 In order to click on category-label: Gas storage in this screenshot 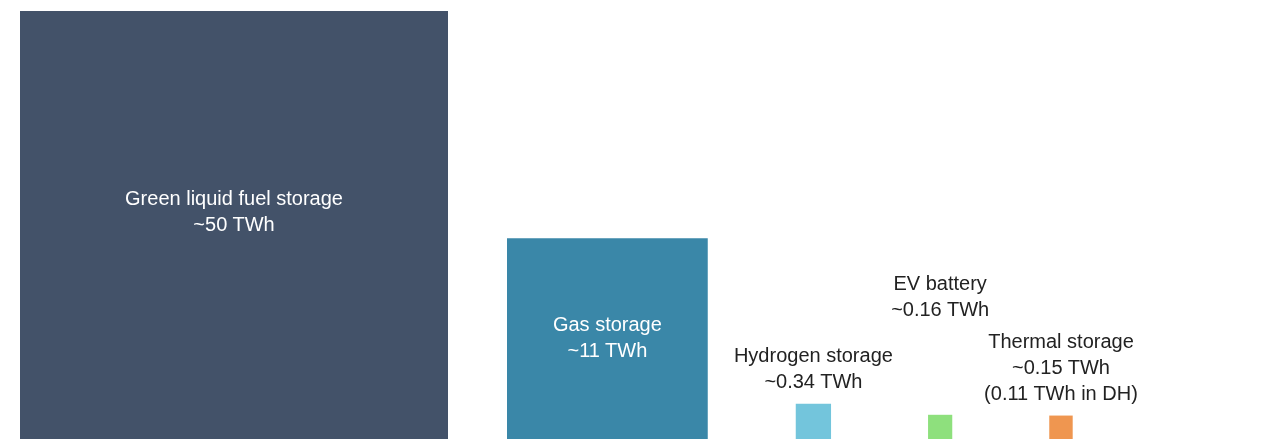, I will do `click(607, 324)`.